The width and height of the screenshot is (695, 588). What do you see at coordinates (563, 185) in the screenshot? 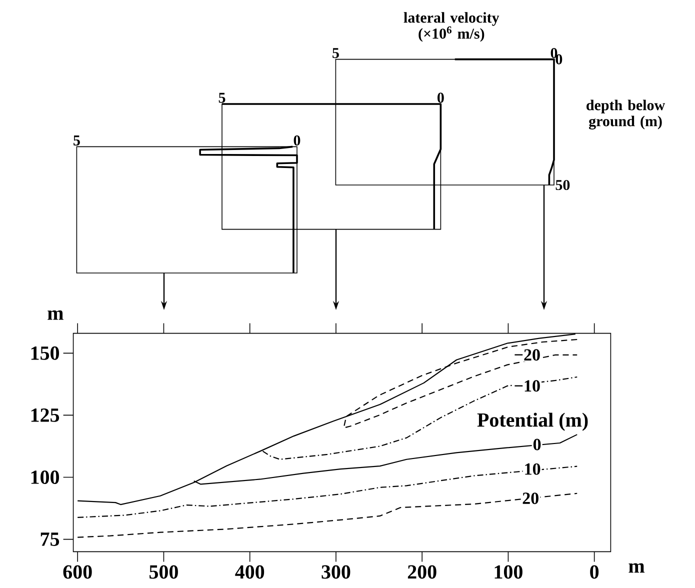
I see `y-tick-label: 50` at bounding box center [563, 185].